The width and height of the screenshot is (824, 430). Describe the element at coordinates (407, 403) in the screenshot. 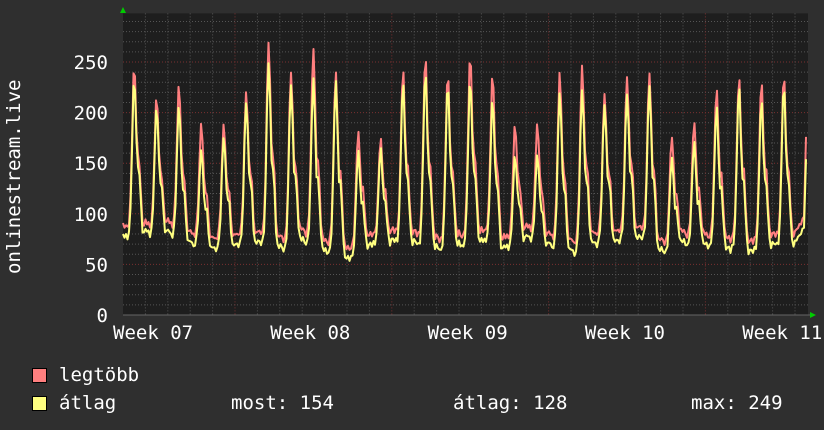

I see `legend-item-avg: átlag most: 154 átlag: 128 max: 249` at that location.